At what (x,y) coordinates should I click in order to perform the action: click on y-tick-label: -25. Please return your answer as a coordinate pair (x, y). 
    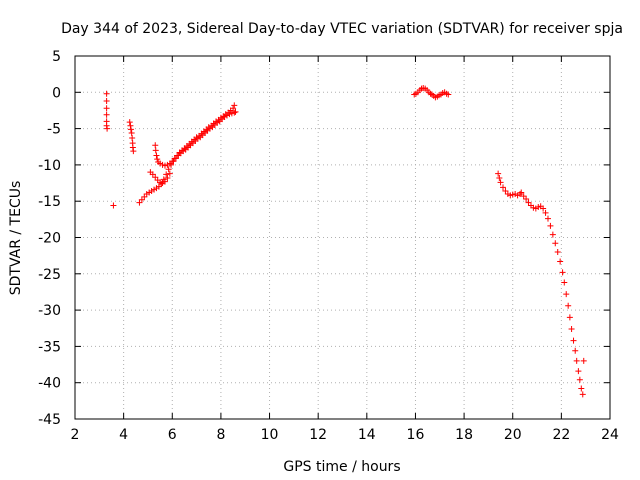
    Looking at the image, I should click on (49, 275).